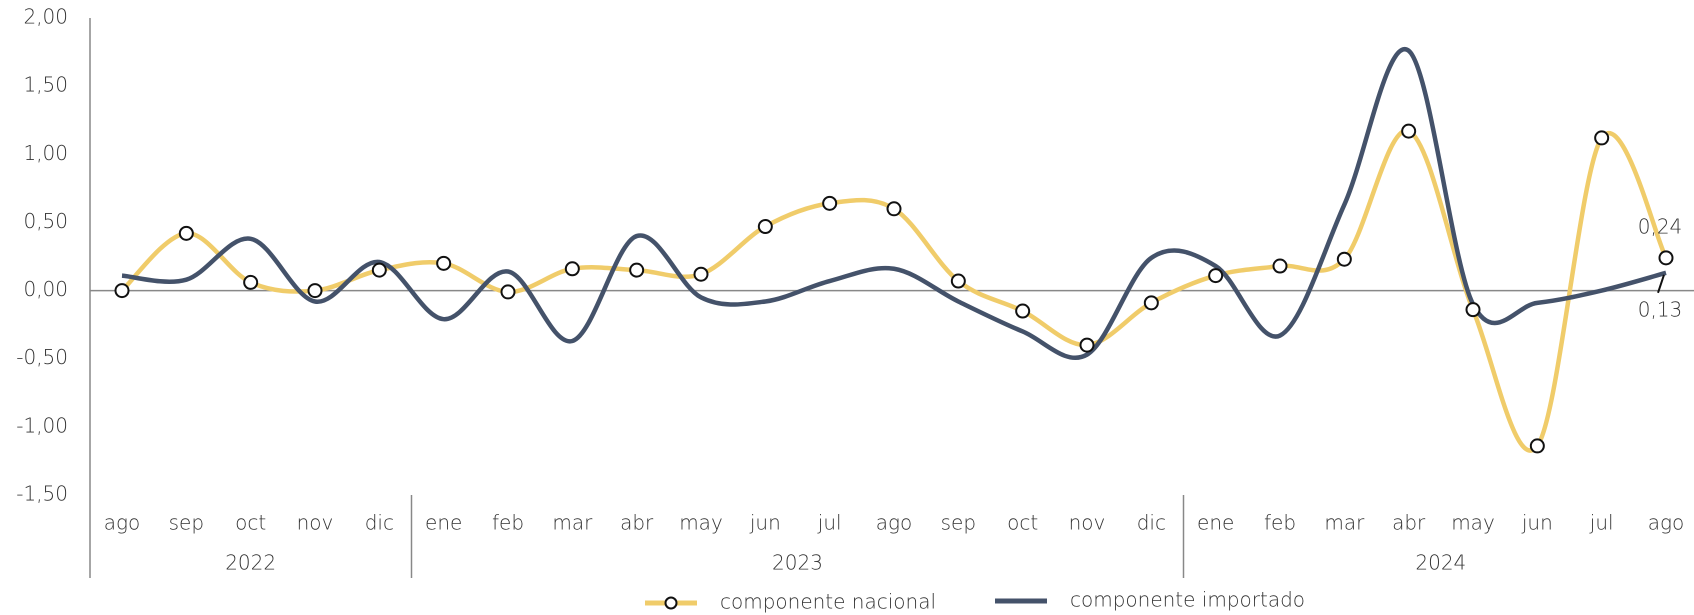  Describe the element at coordinates (797, 563) in the screenshot. I see `year-label: 2023` at that location.